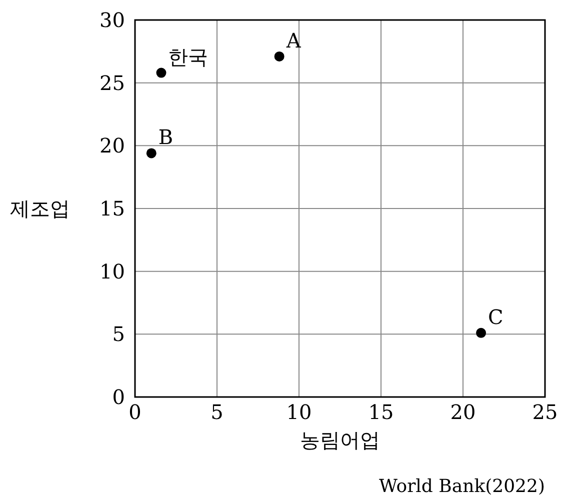 This screenshot has height=501, width=571. Describe the element at coordinates (188, 56) in the screenshot. I see `annotation: 한국` at that location.